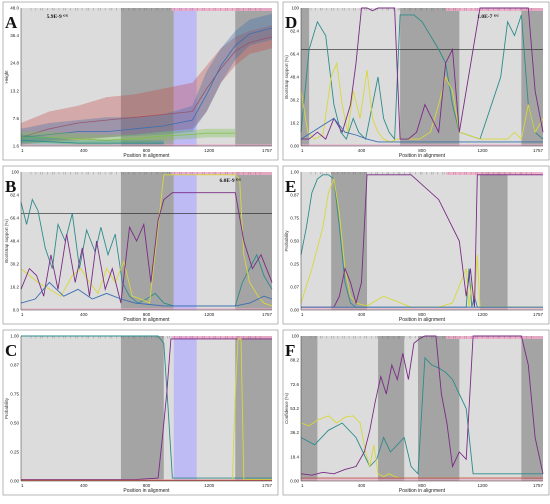 The width and height of the screenshot is (550, 504). What do you see at coordinates (14, 394) in the screenshot?
I see `y-tick-label: 0.75` at bounding box center [14, 394].